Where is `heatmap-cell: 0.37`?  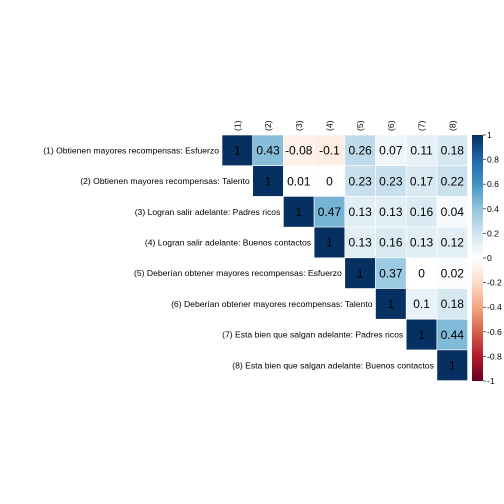
heatmap-cell: 0.37 is located at coordinates (391, 273).